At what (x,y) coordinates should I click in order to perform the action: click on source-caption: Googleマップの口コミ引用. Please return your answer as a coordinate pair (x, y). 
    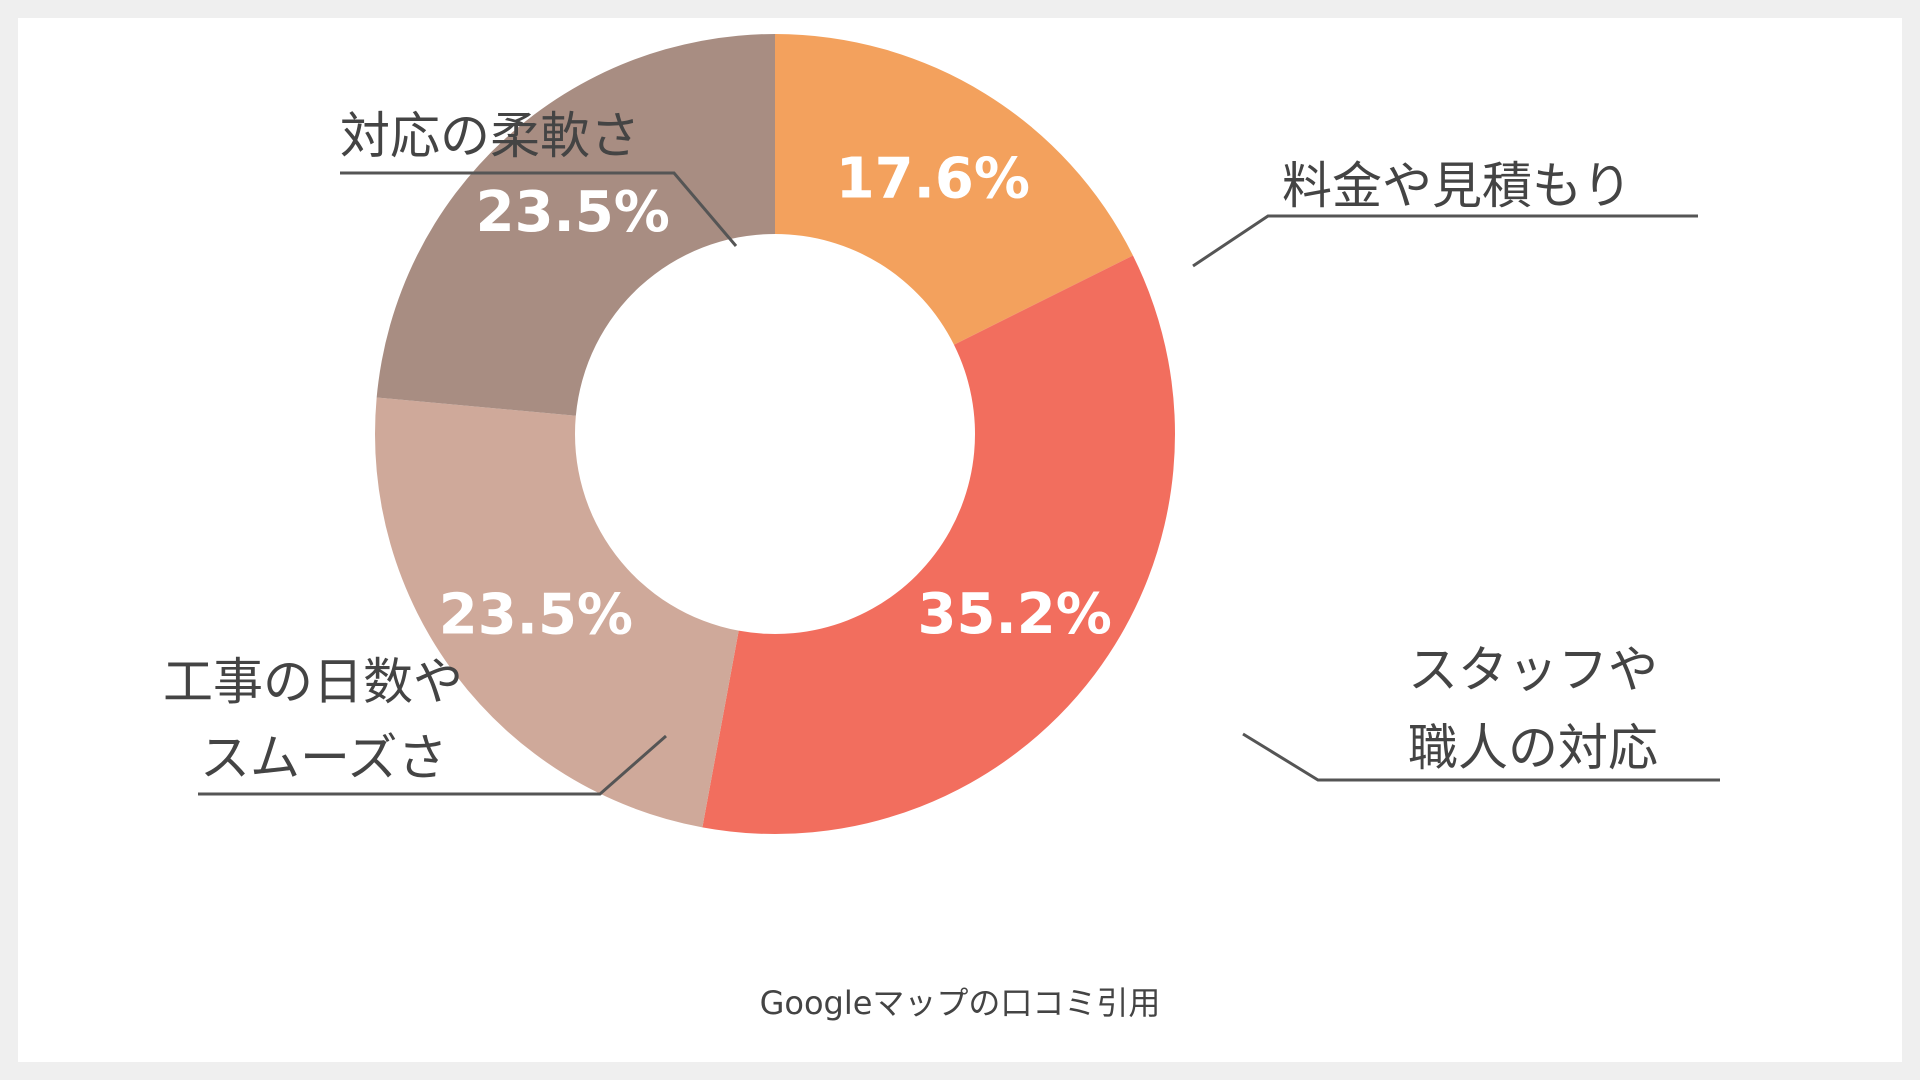
    Looking at the image, I should click on (960, 1003).